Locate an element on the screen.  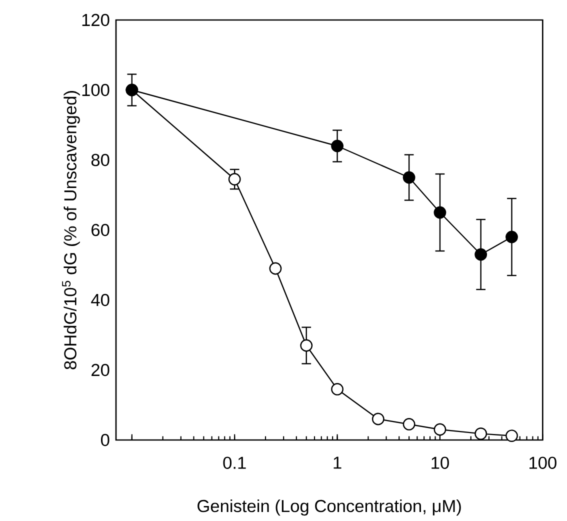
y-axis-title: 8OHdG/10$^{5}$ dG (% of Unscavenged) is located at coordinates (71, 230).